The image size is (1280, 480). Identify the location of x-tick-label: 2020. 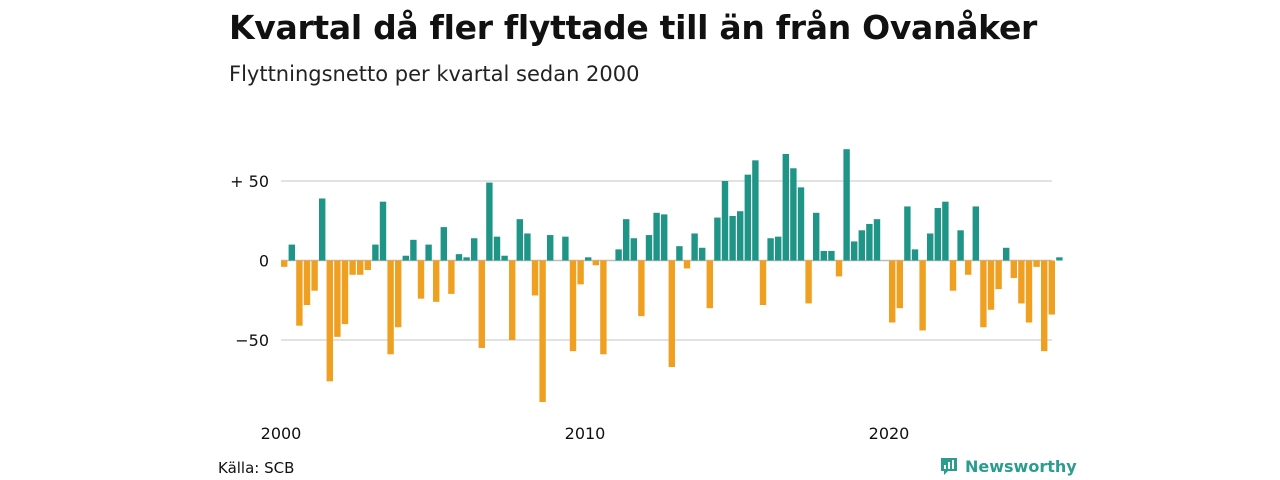
(889, 433).